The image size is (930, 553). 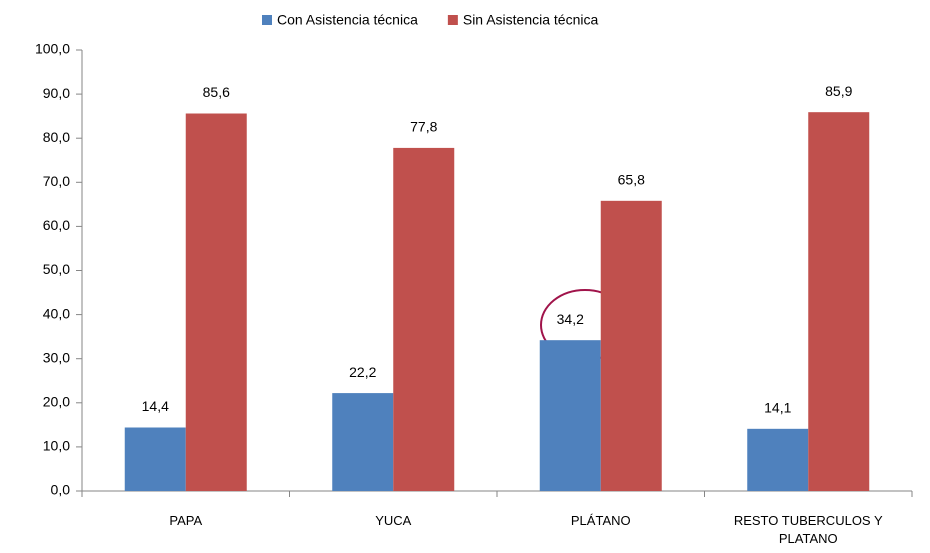 I want to click on x-tick-label: PLÁTANO, so click(x=600, y=520).